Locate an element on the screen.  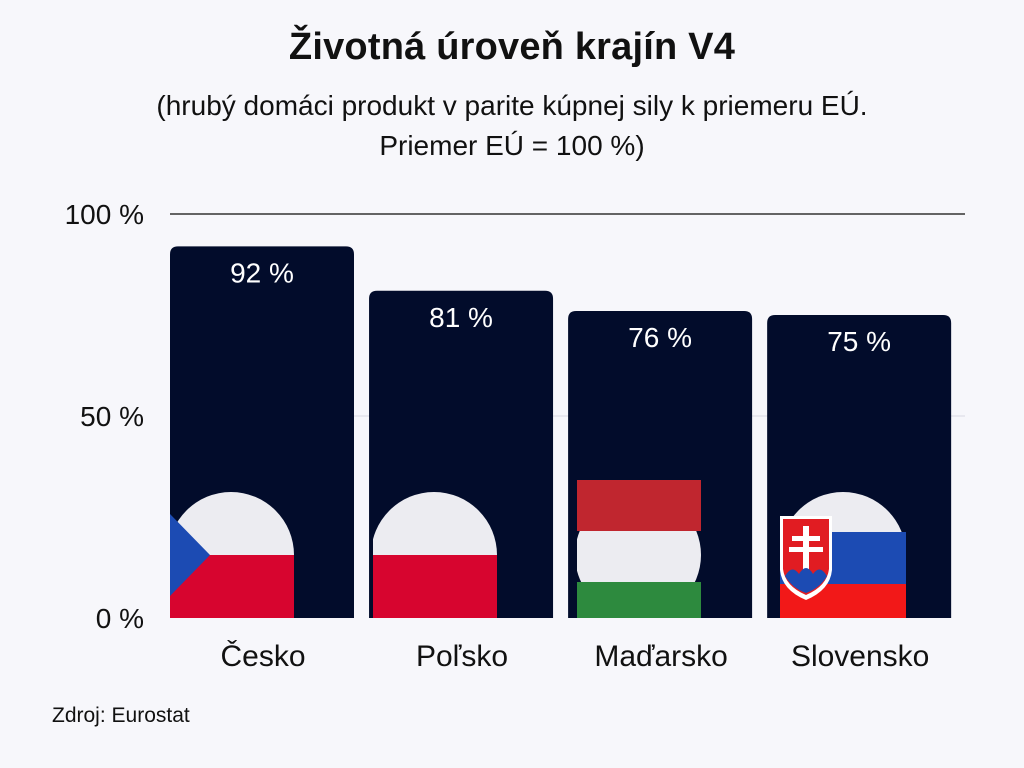
slovak-flag-icon is located at coordinates (843, 555).